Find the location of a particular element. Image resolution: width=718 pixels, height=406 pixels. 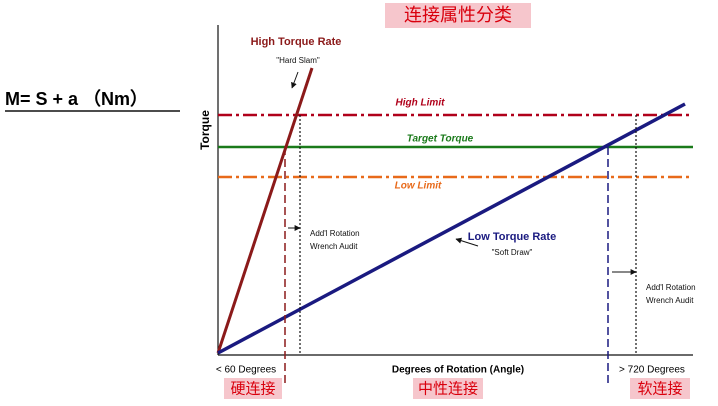

high-rate-note: "Hard Slam" is located at coordinates (298, 60).